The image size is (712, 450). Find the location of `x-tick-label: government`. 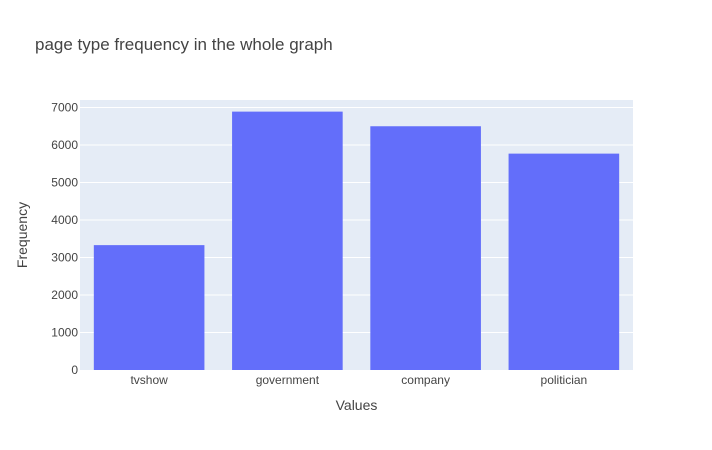

x-tick-label: government is located at coordinates (288, 380).